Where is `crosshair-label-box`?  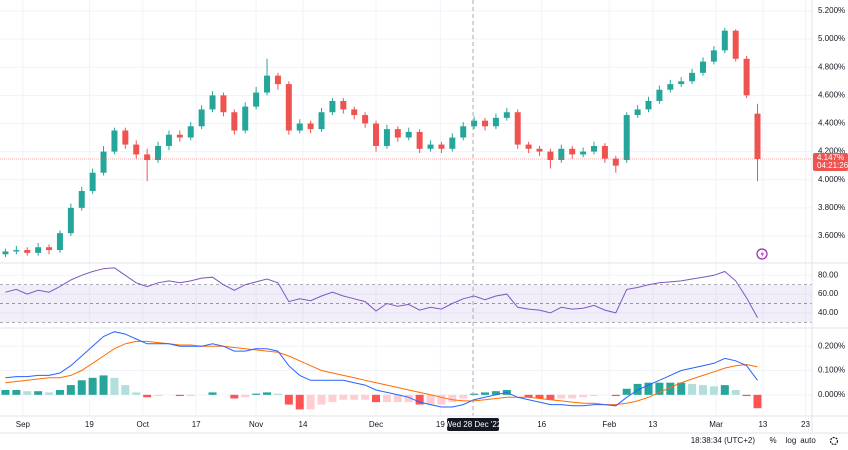 crosshair-label-box is located at coordinates (473, 424).